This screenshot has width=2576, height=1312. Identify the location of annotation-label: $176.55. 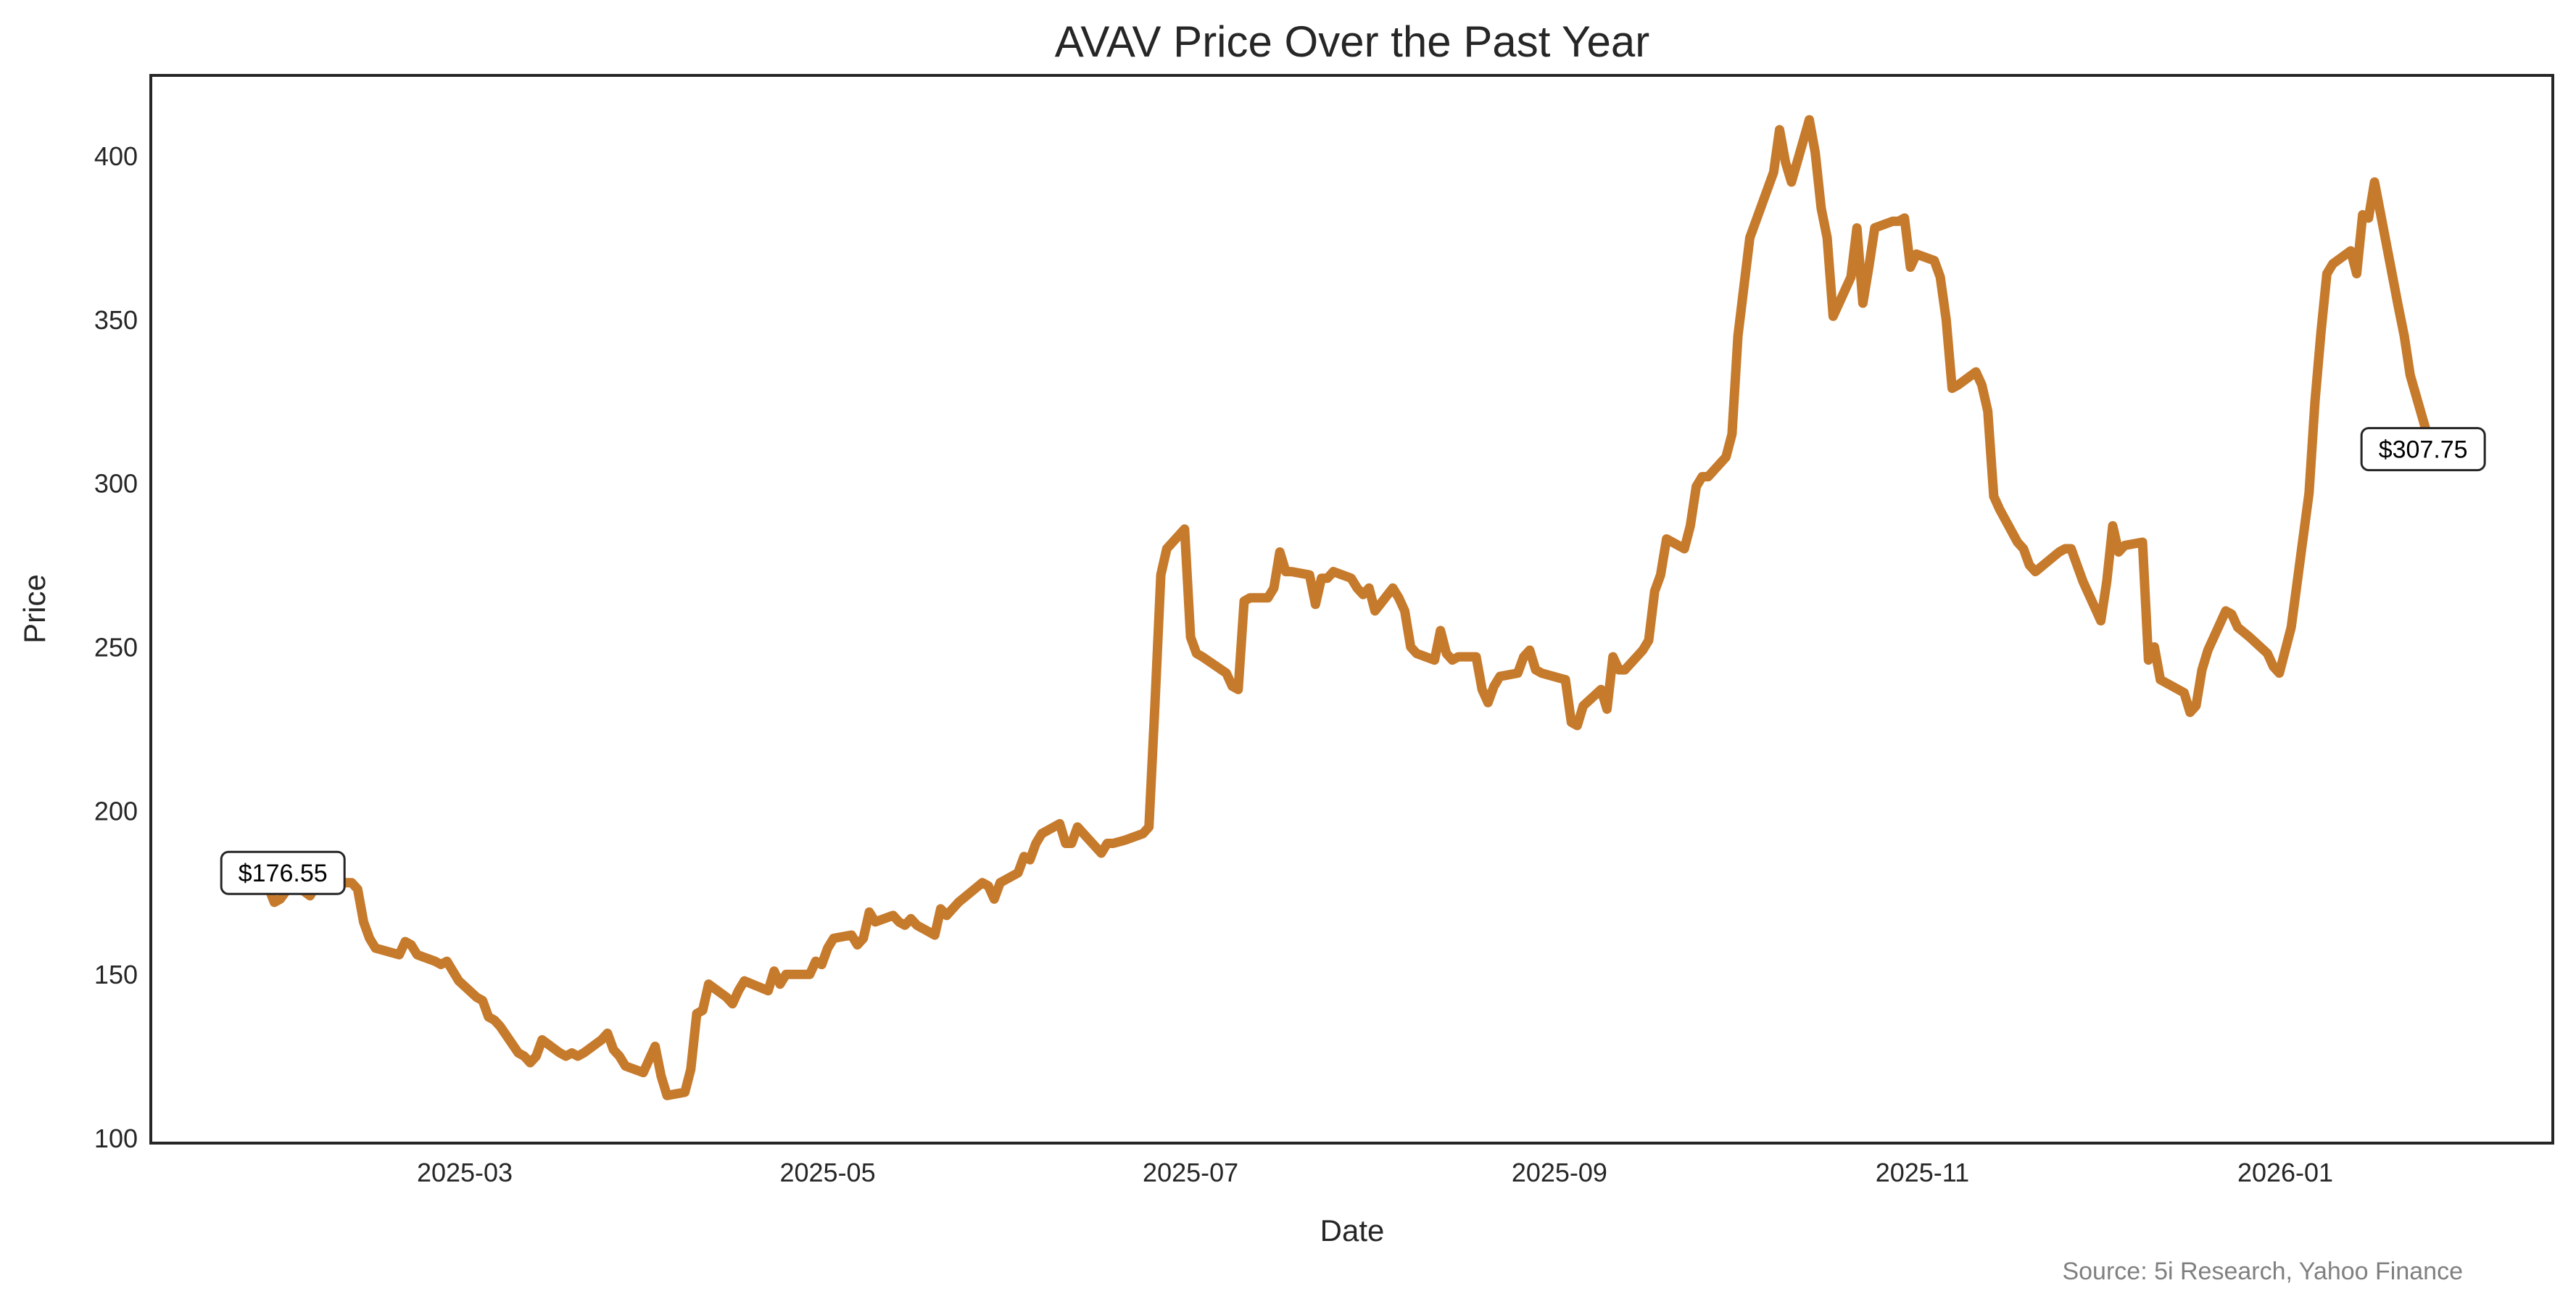
(284, 873).